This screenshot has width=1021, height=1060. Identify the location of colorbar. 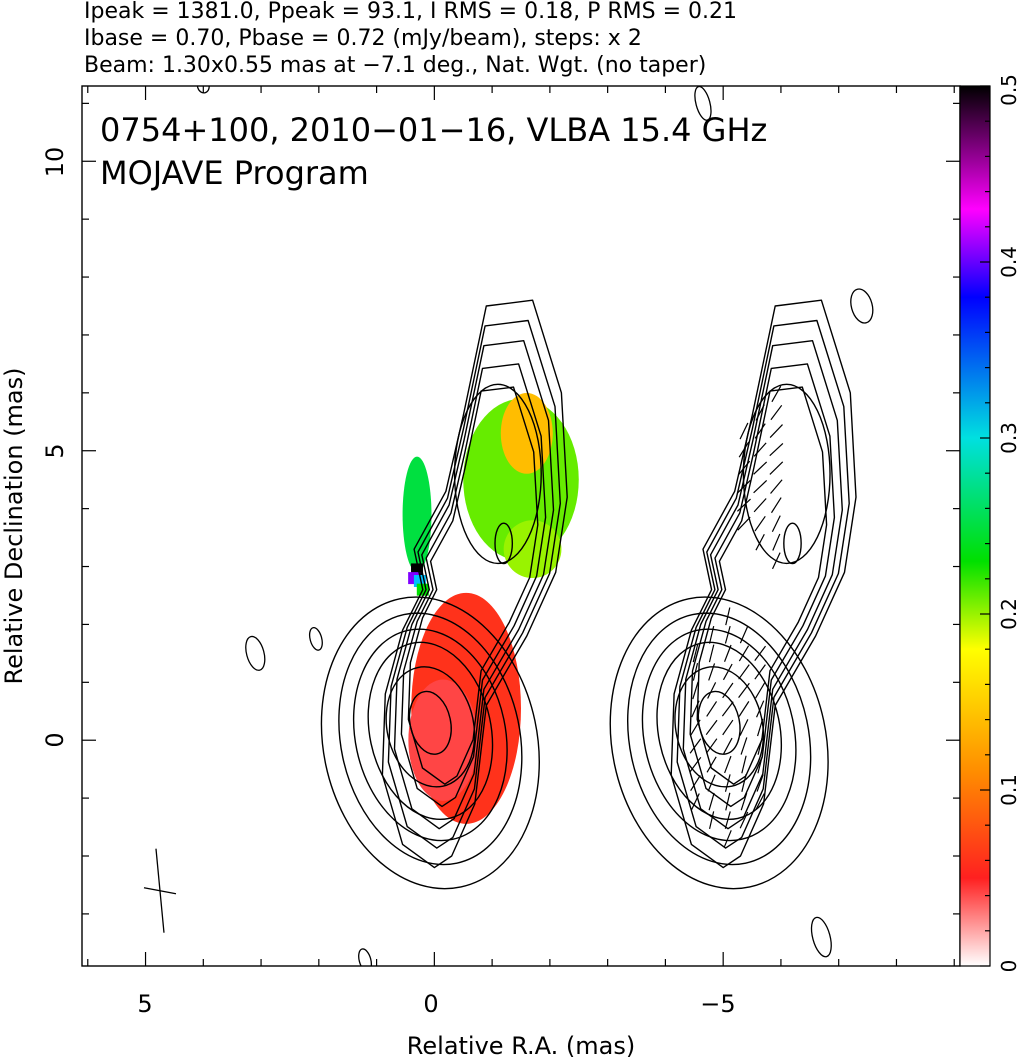
(975, 526).